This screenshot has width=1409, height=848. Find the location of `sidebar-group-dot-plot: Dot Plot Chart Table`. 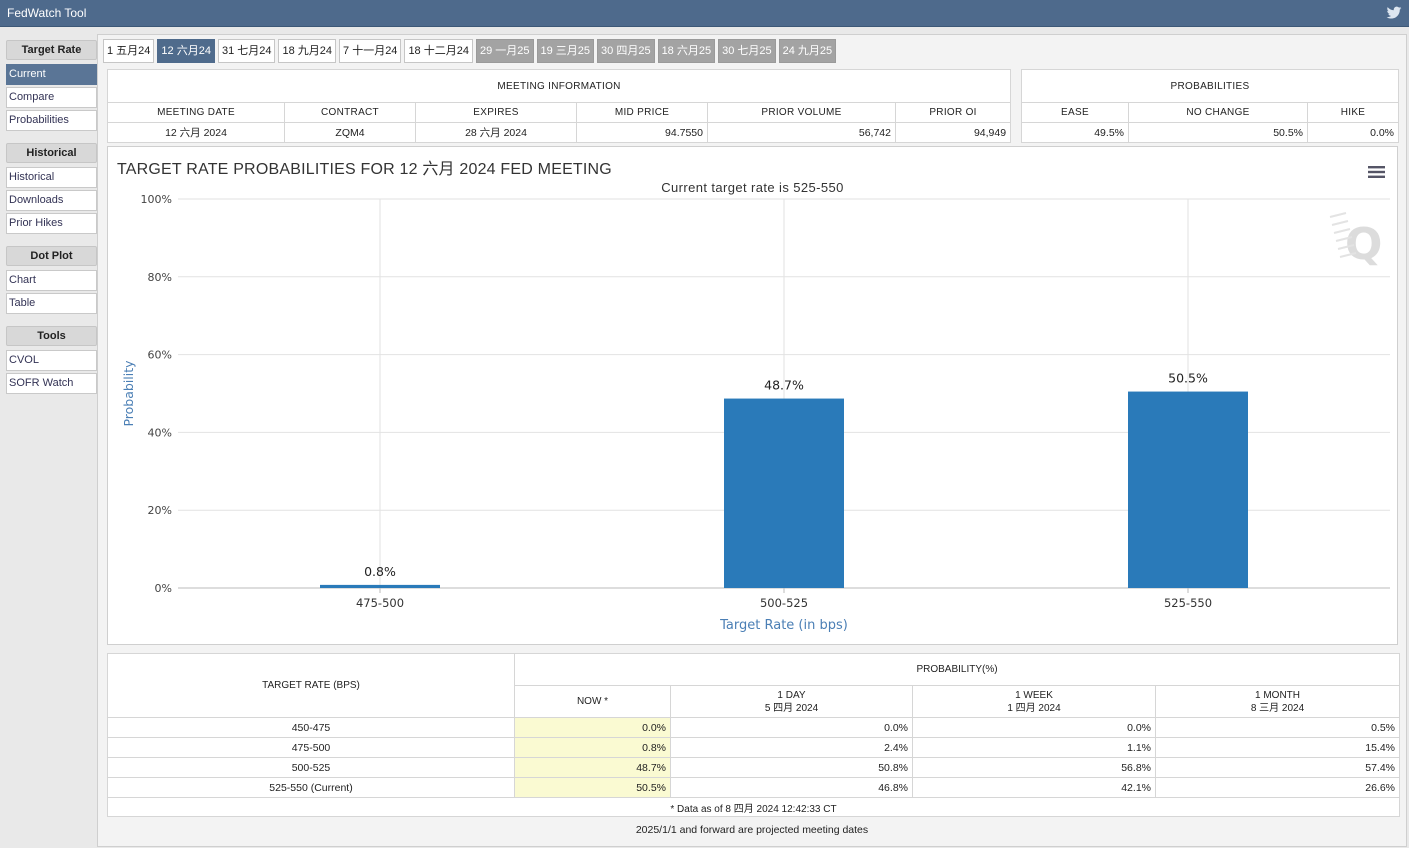

sidebar-group-dot-plot: Dot Plot Chart Table is located at coordinates (51, 280).